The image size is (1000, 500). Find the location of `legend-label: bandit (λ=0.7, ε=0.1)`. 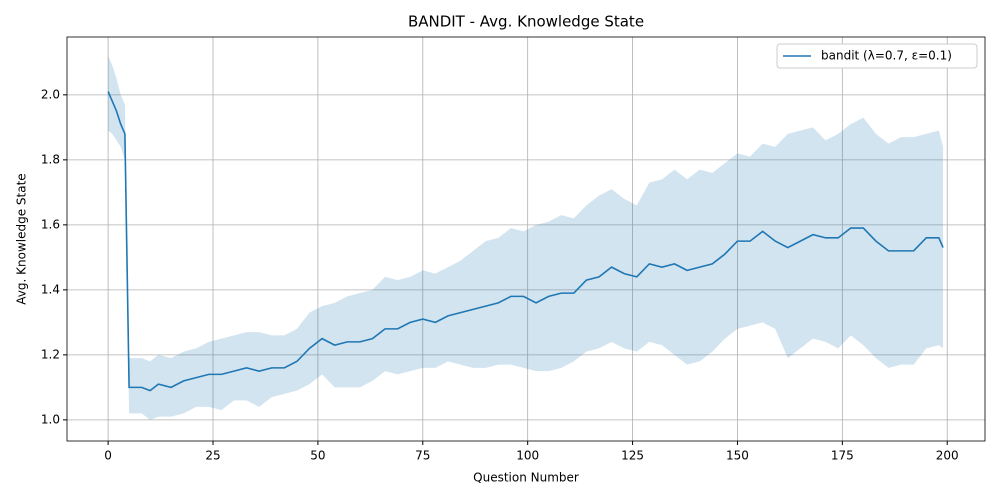

legend-label: bandit (λ=0.7, ε=0.1) is located at coordinates (886, 56).